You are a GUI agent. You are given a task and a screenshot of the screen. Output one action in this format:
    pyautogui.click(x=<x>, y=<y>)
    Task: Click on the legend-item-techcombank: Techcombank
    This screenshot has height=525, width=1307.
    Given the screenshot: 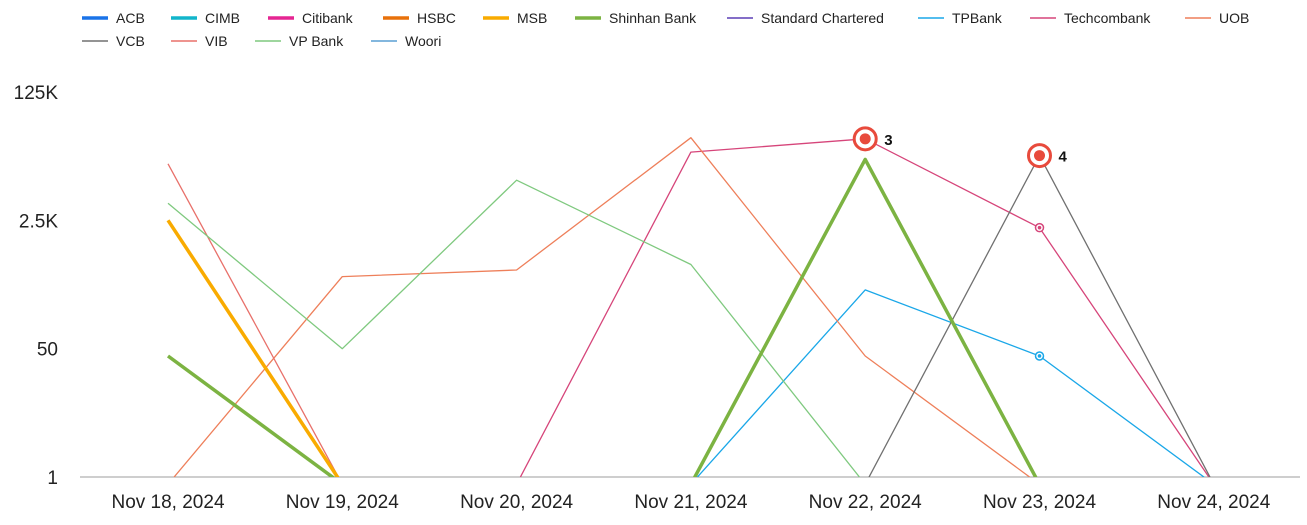 What is the action you would take?
    pyautogui.click(x=1090, y=18)
    